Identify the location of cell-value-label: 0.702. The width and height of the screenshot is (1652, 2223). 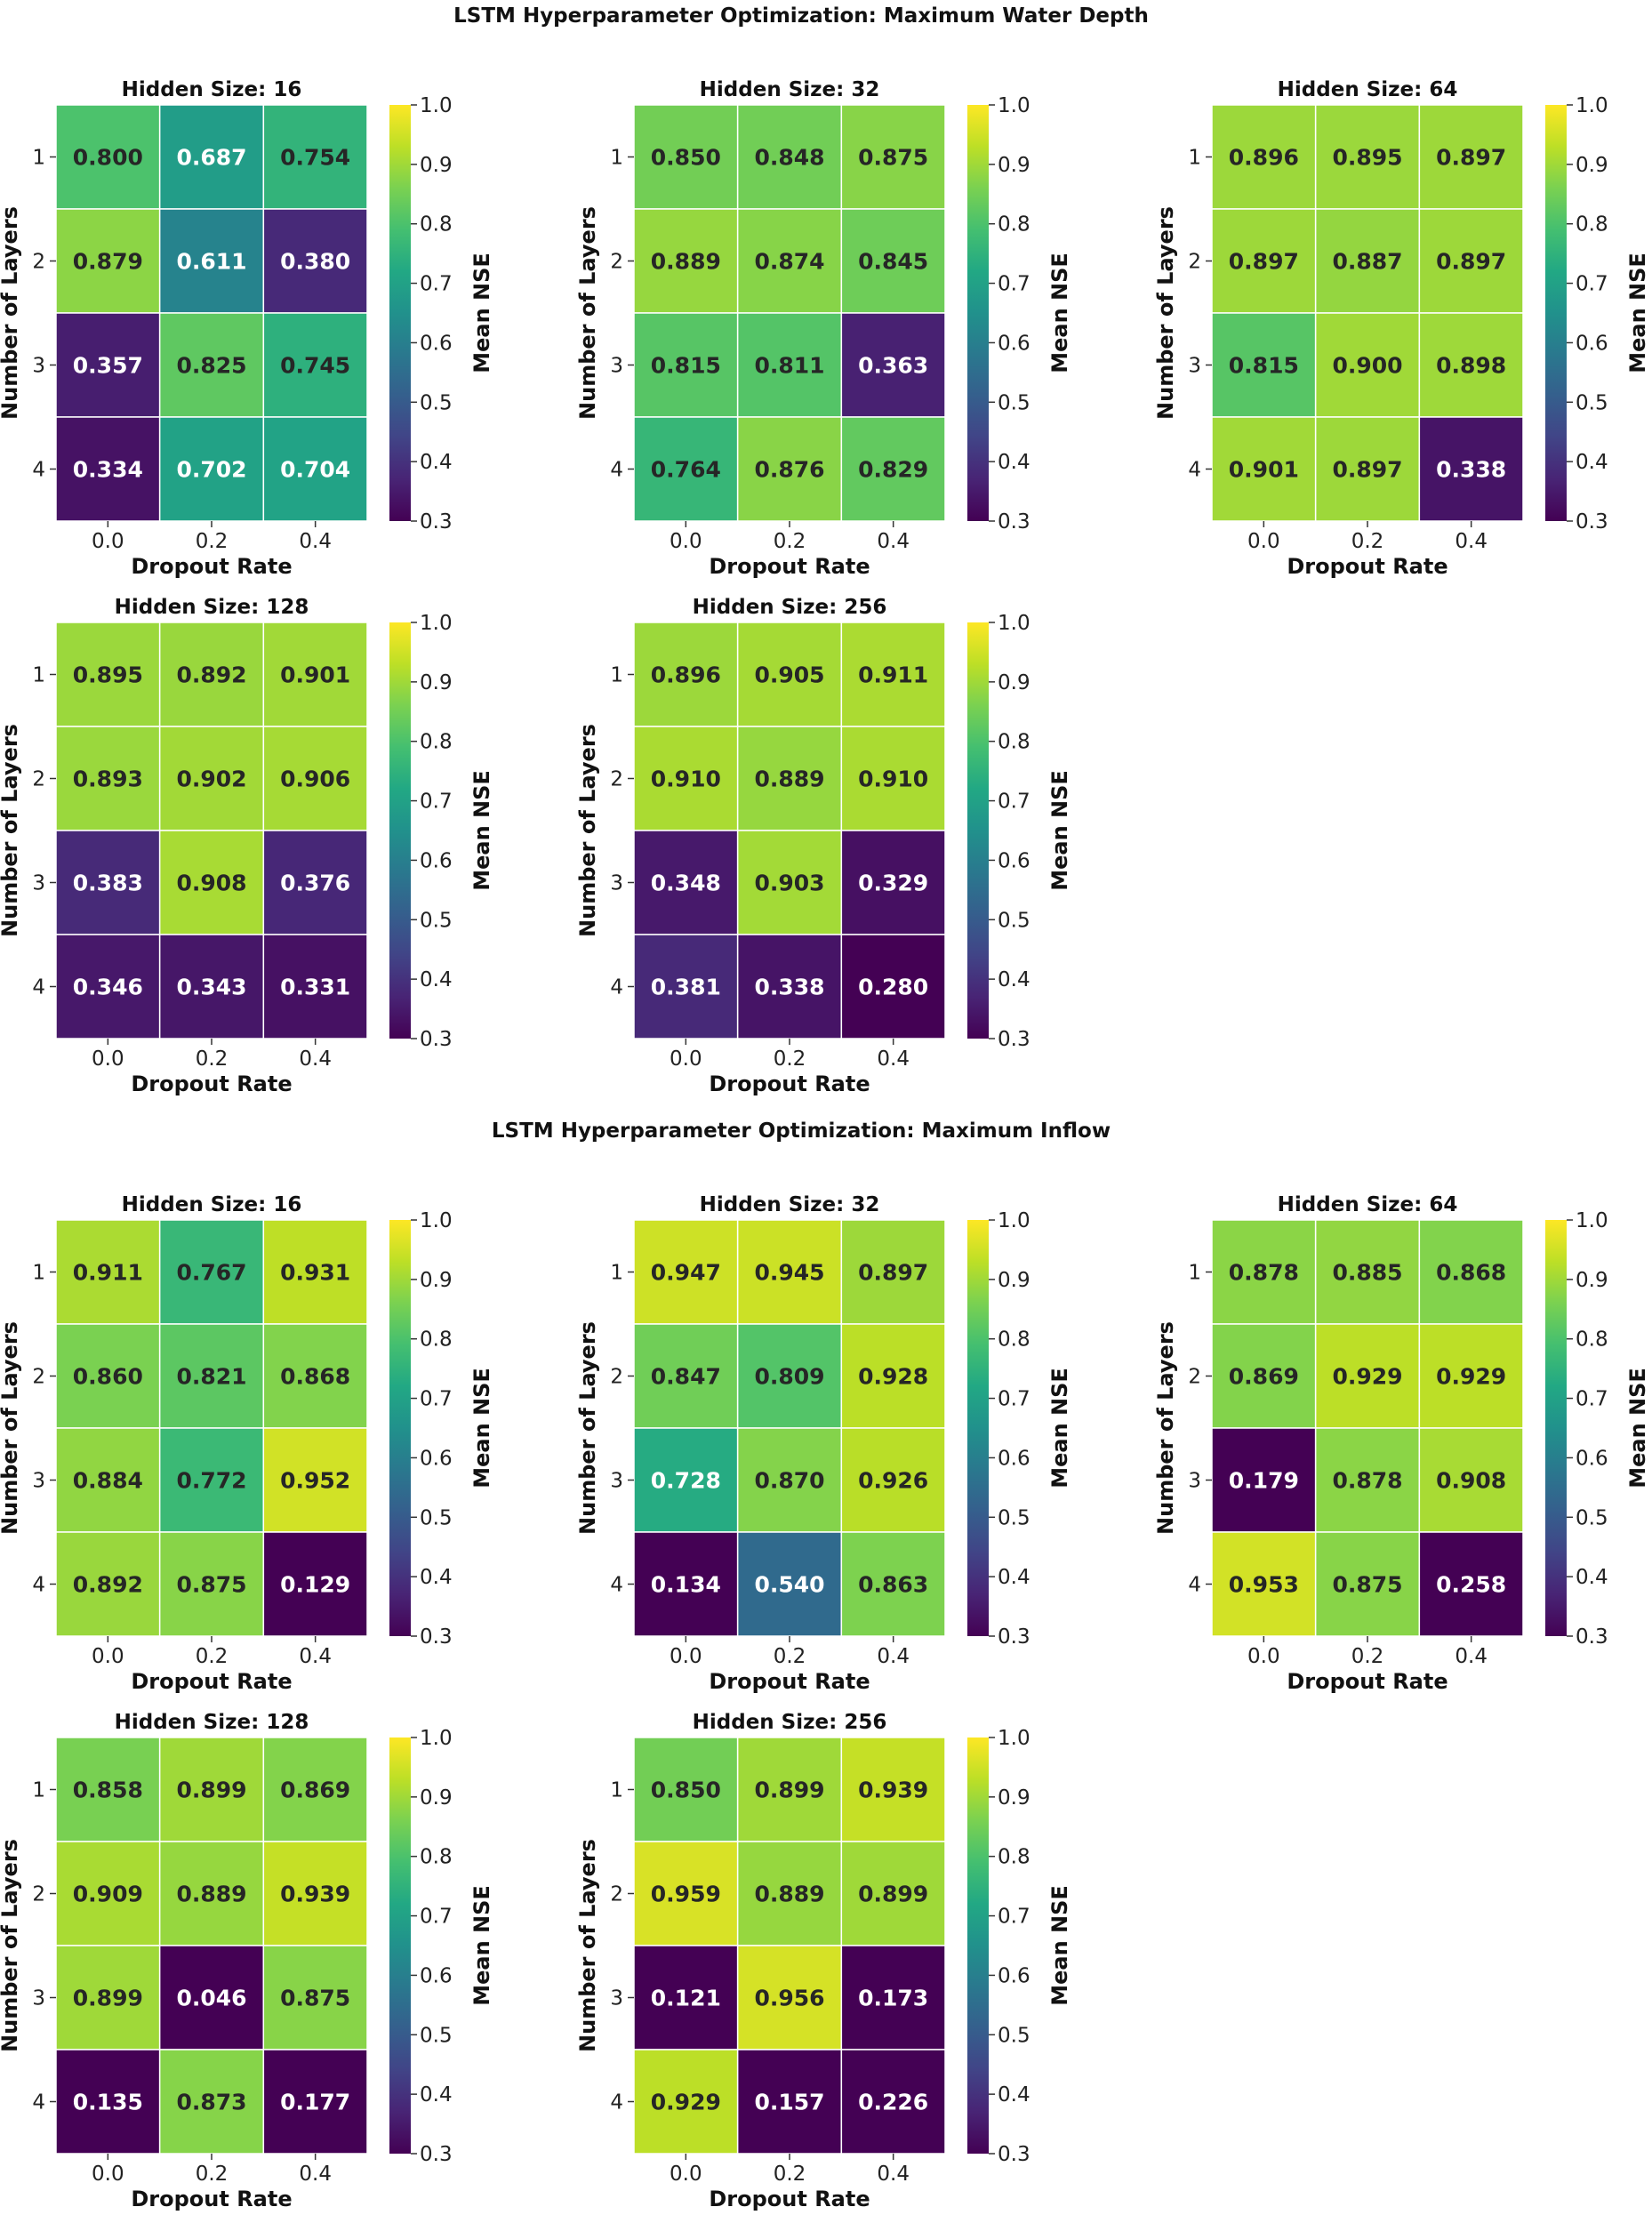
(211, 470).